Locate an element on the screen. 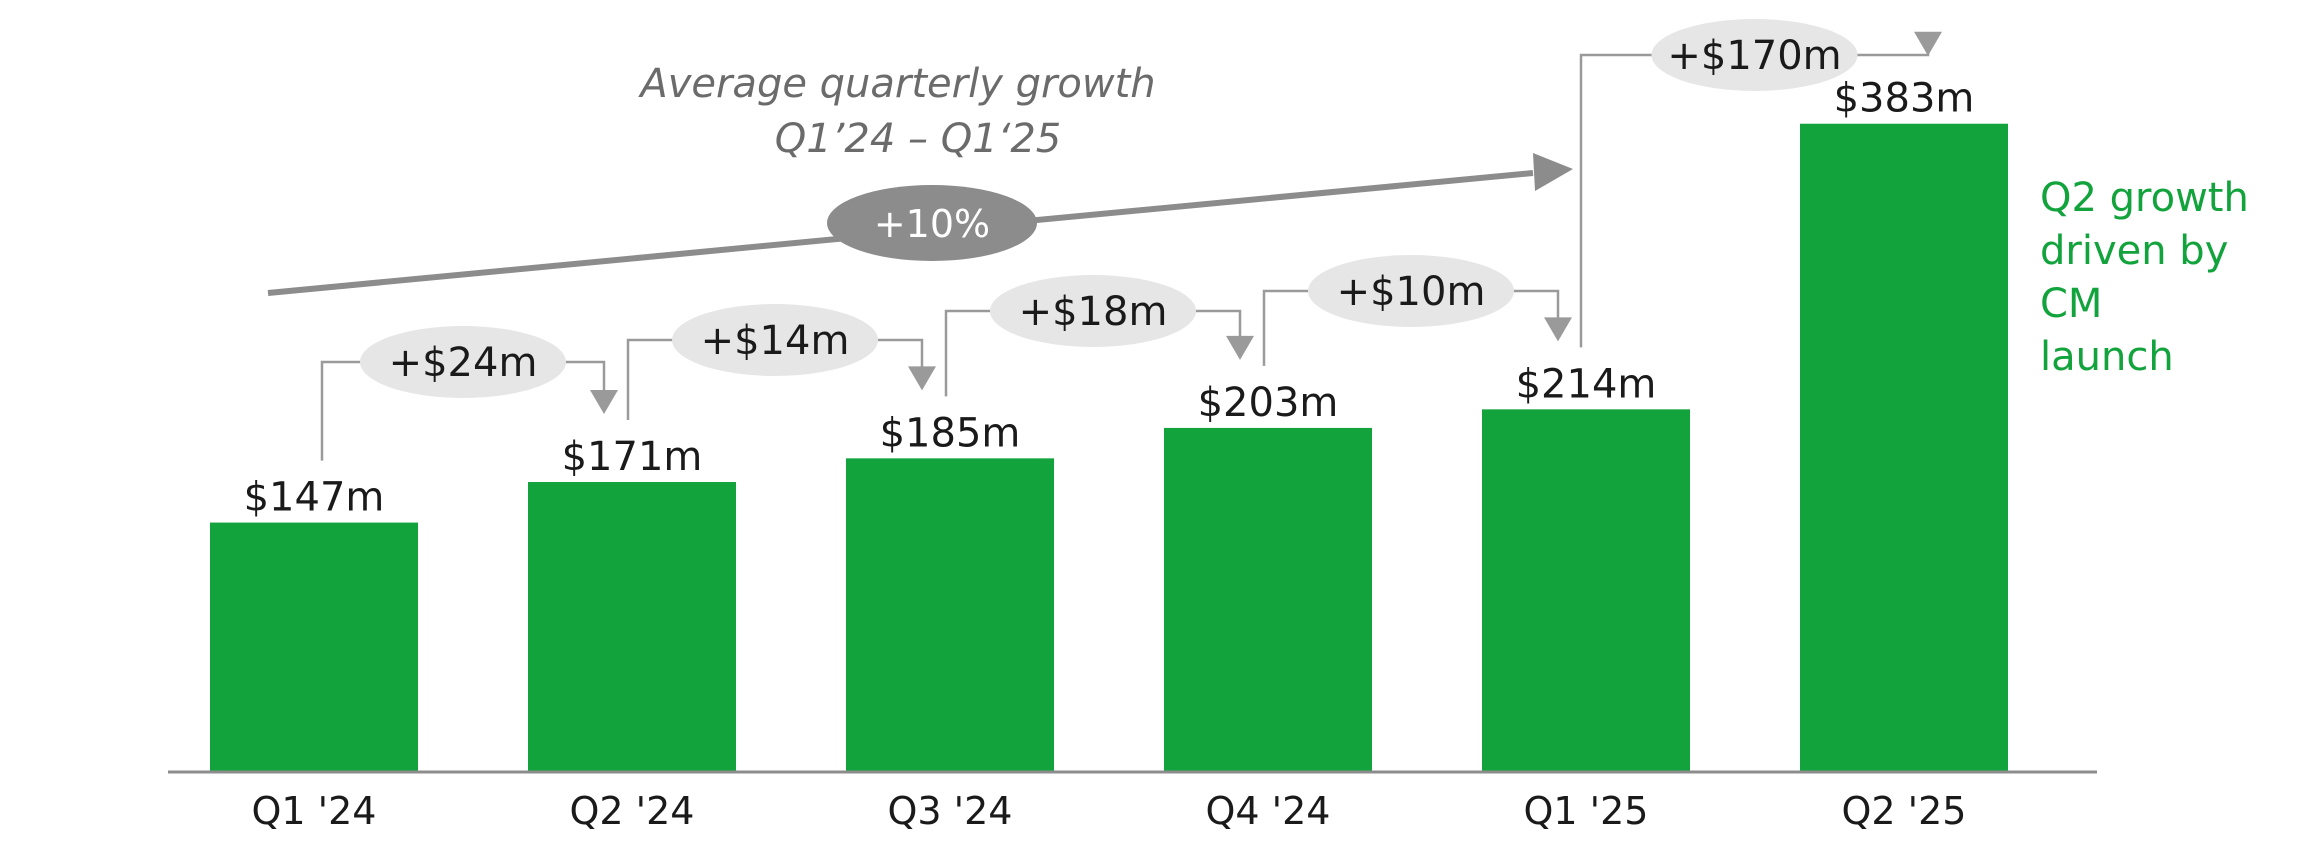 The width and height of the screenshot is (2311, 855). side-note-line: driven by is located at coordinates (2134, 251).